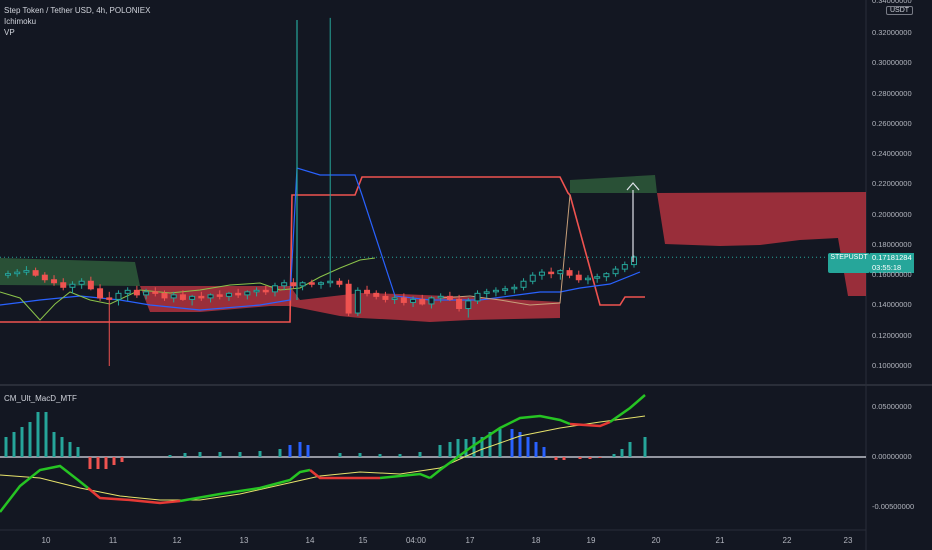  I want to click on price-tick-label: 0.28000000, so click(892, 93).